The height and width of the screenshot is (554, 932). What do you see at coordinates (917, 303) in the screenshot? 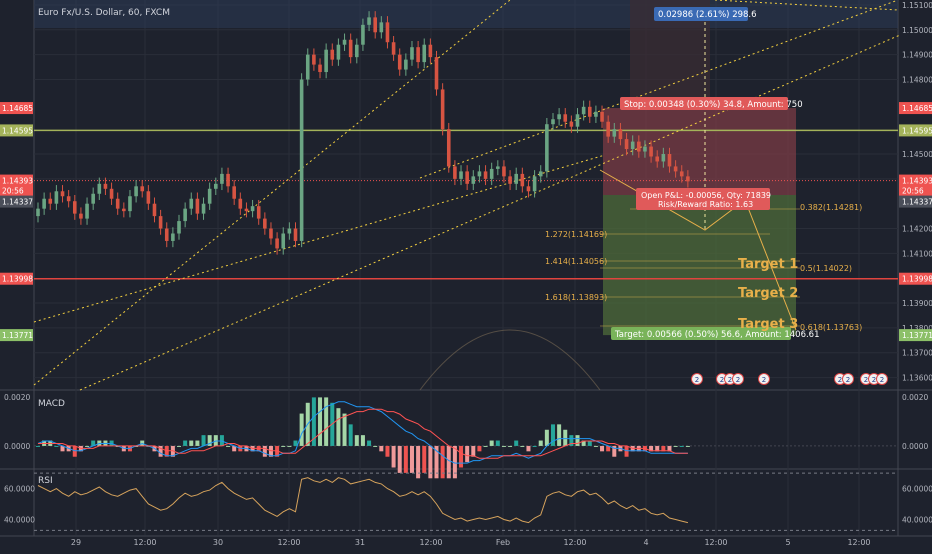
I see `price-tick-label: 1.13900` at bounding box center [917, 303].